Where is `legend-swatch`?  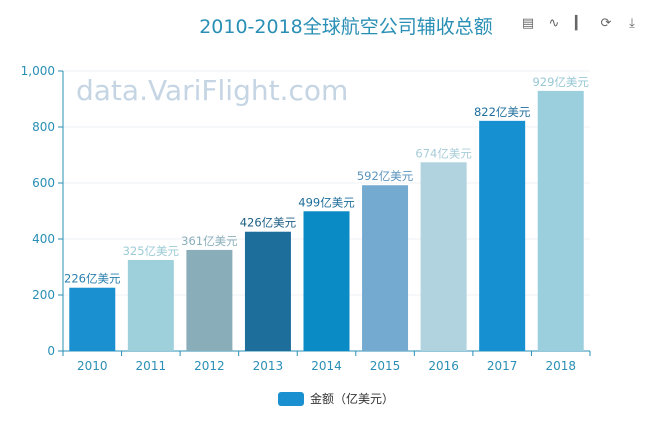 legend-swatch is located at coordinates (290, 398).